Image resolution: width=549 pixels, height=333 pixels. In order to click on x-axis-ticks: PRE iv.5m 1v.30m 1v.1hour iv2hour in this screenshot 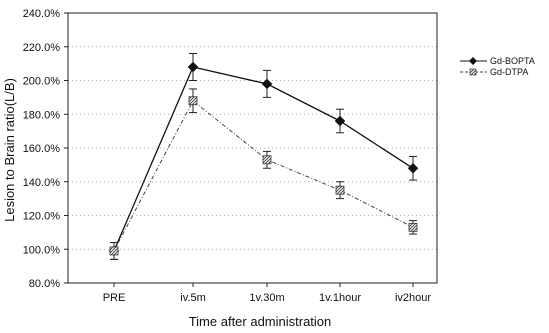, I will do `click(267, 293)`.